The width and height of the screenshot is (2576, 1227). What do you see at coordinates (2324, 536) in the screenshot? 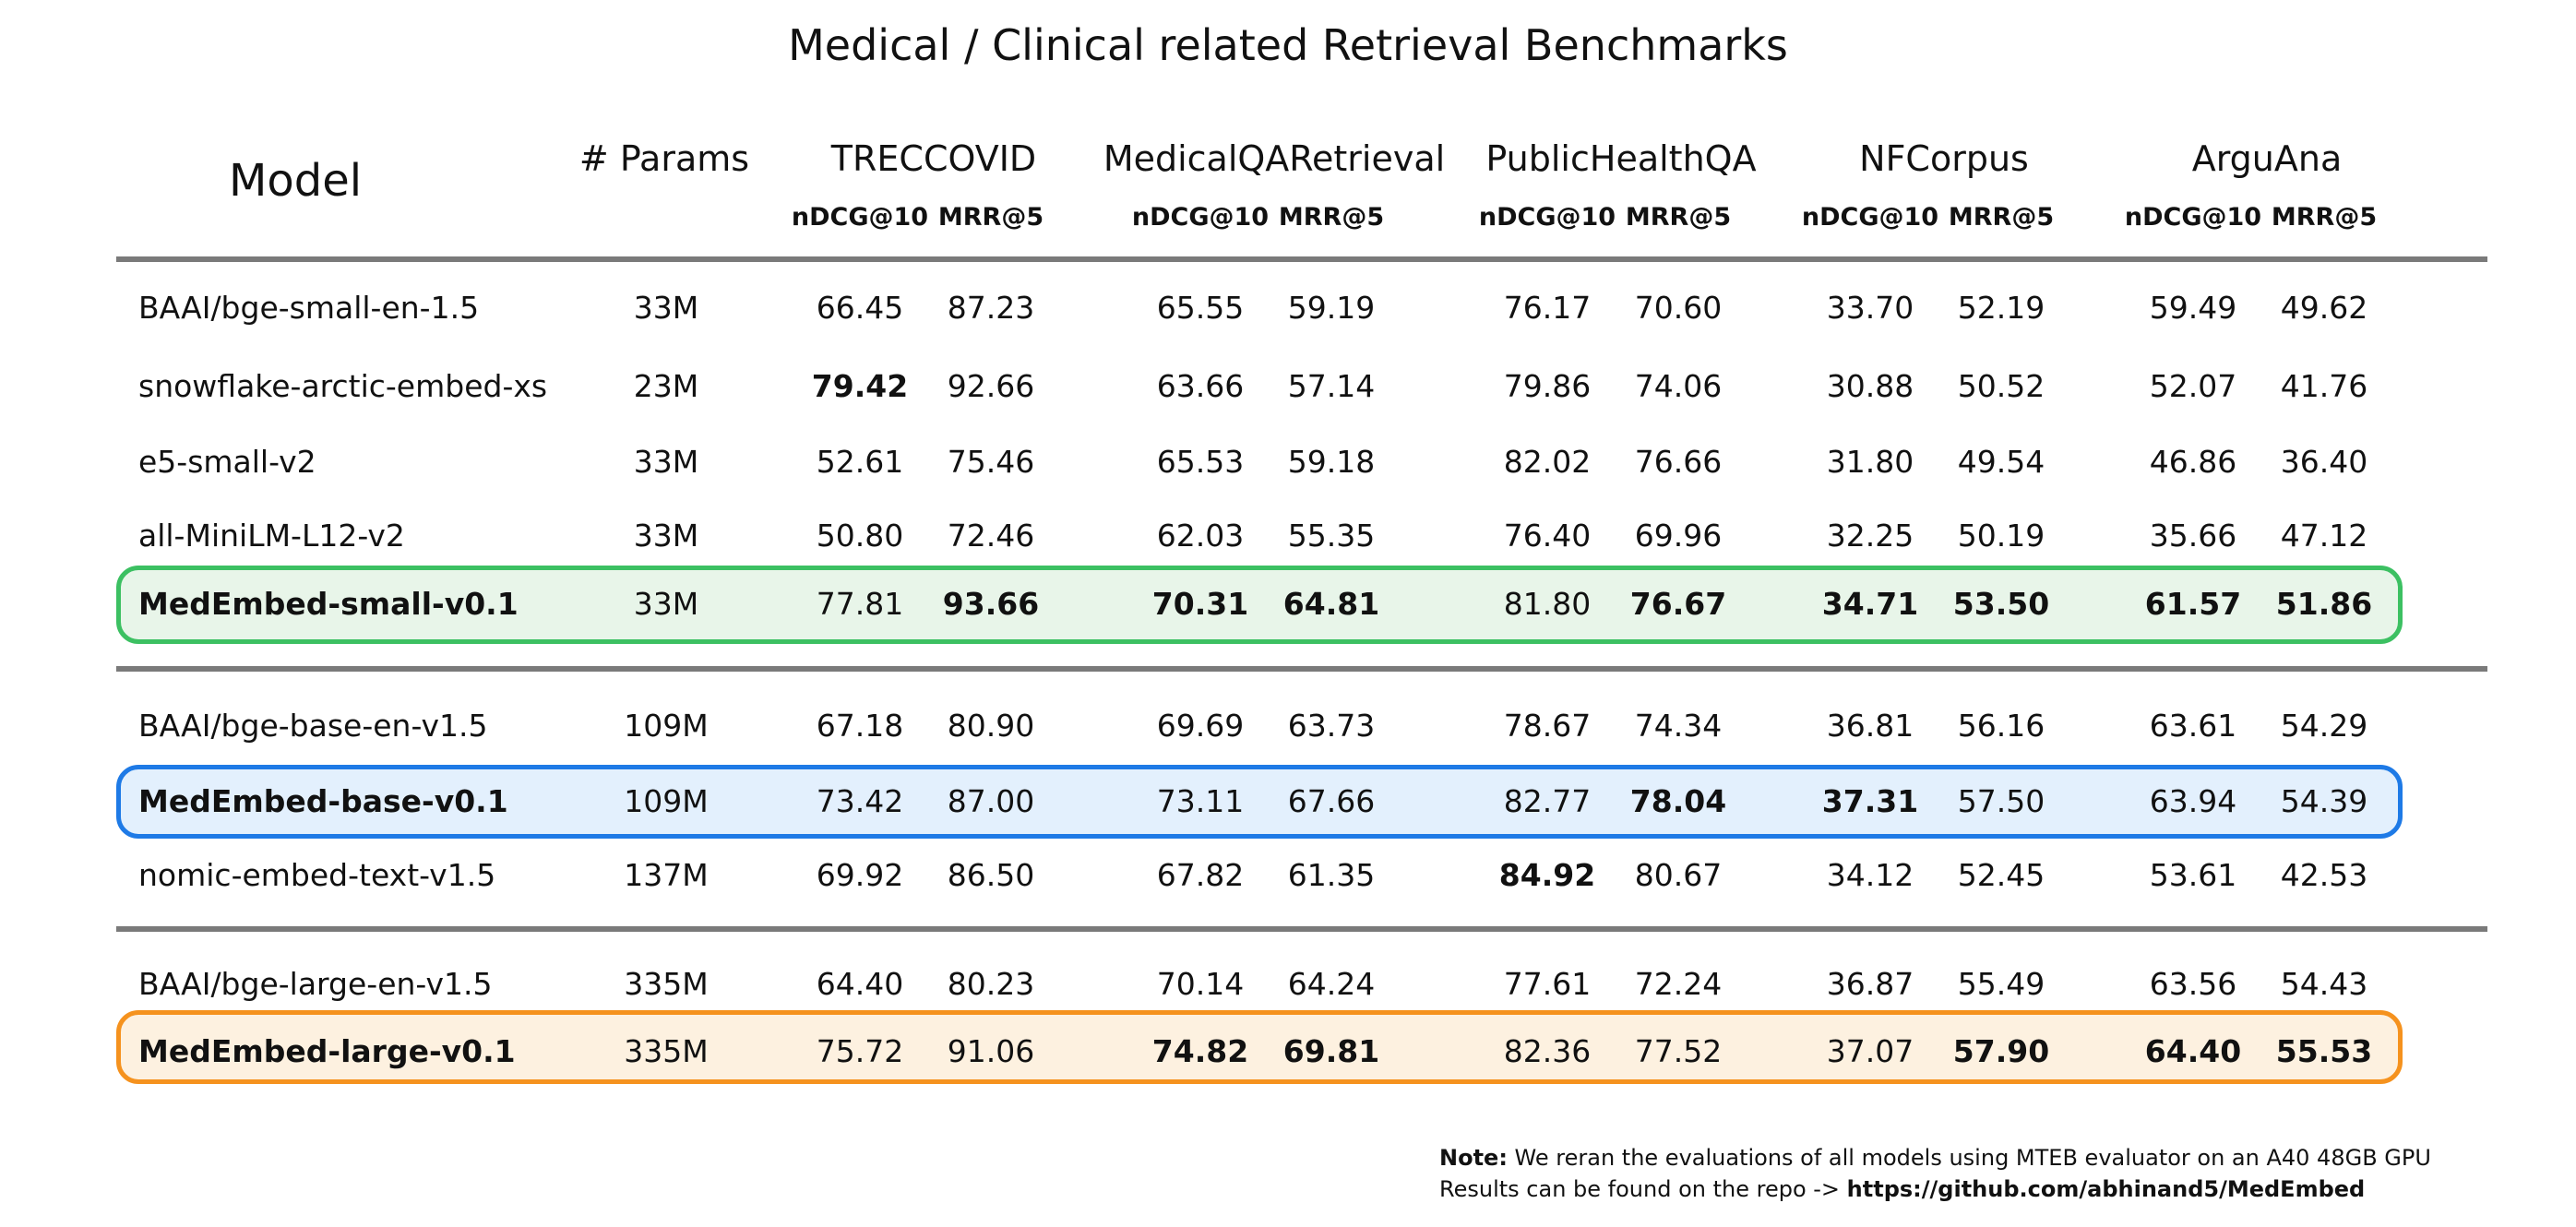
I see `score-cell: 47.12` at bounding box center [2324, 536].